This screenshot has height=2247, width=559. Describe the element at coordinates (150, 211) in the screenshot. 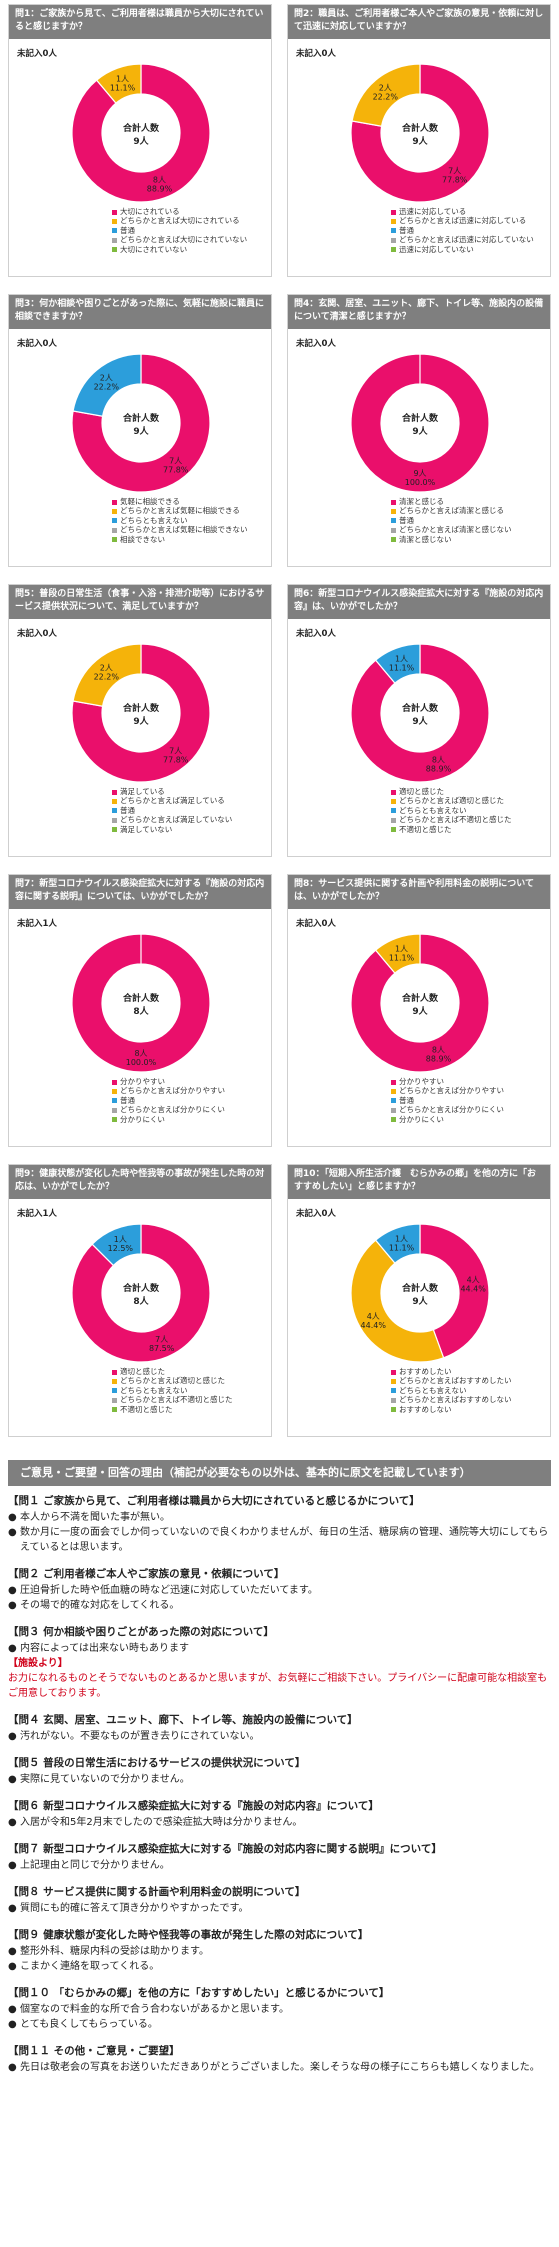

I see `legend-label: 大切にされている` at that location.